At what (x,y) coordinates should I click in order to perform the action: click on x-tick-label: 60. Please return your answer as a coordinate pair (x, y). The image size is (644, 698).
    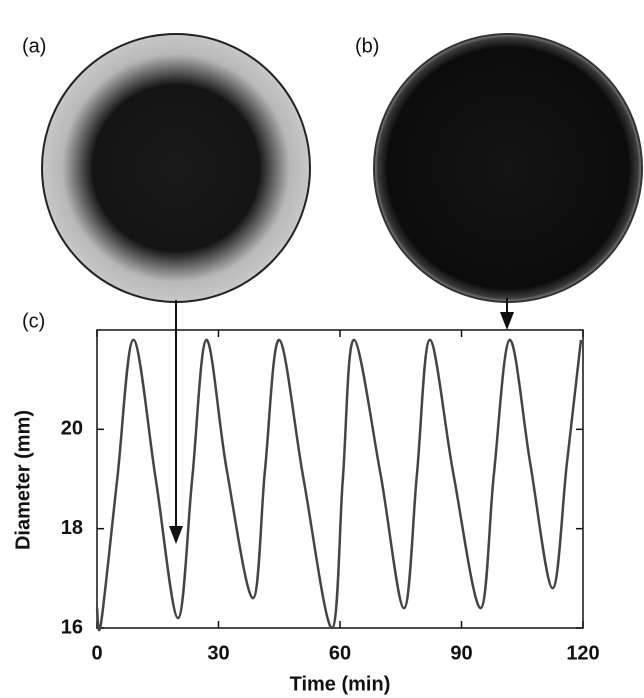
    Looking at the image, I should click on (340, 653).